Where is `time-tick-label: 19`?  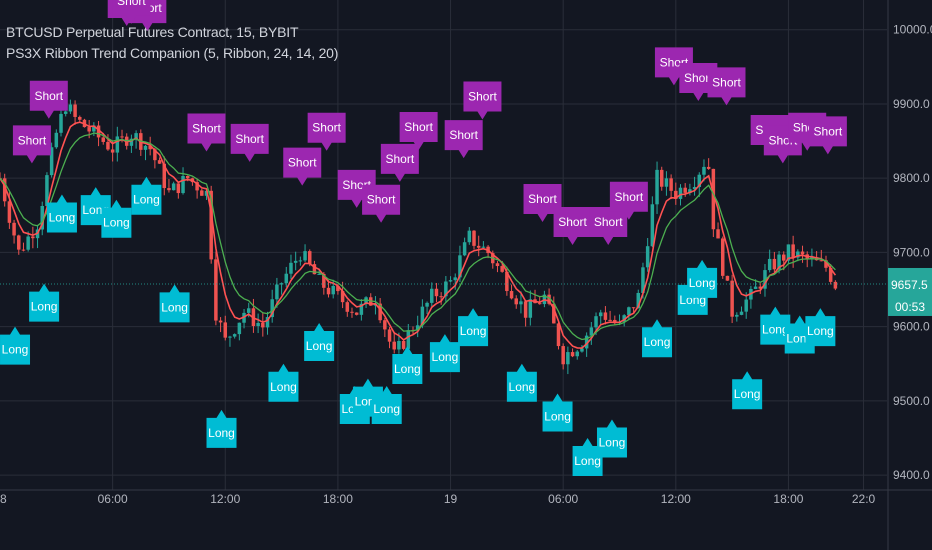 time-tick-label: 19 is located at coordinates (451, 499).